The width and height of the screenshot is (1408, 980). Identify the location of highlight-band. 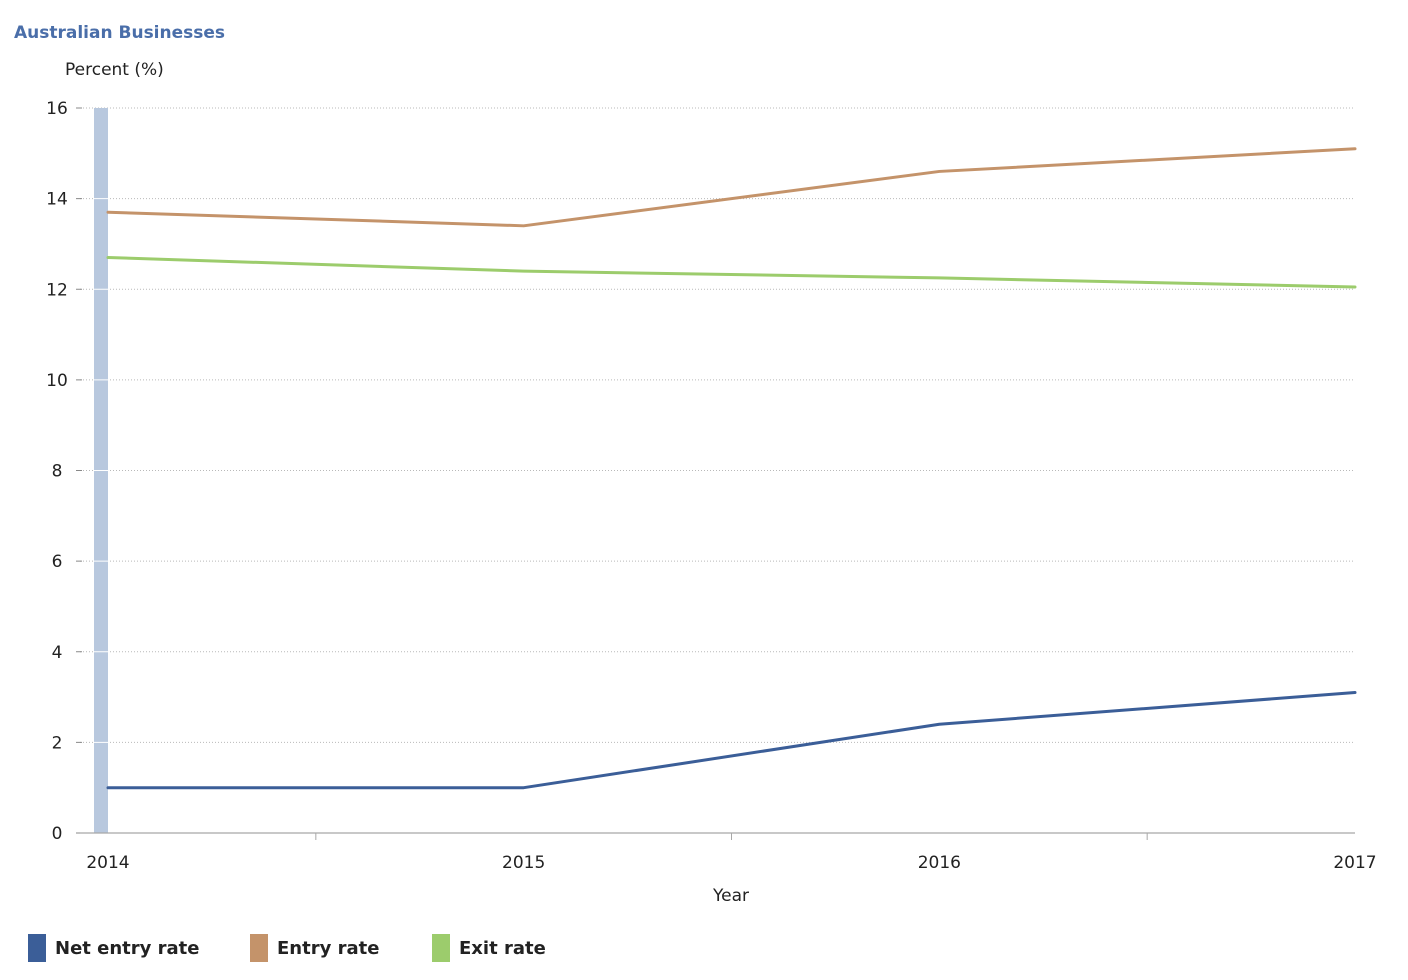
(101, 470).